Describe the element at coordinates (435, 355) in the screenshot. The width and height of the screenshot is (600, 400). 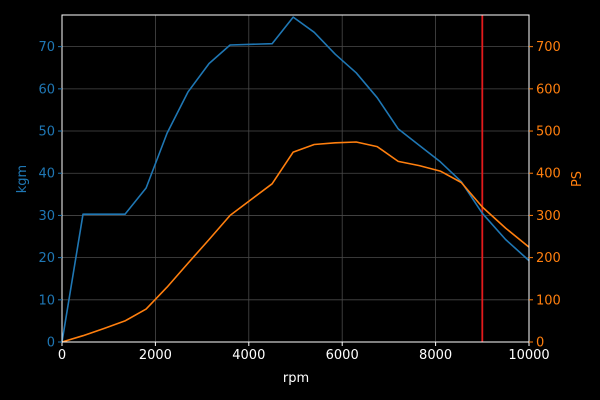
I see `x-tick-label: 8000` at that location.